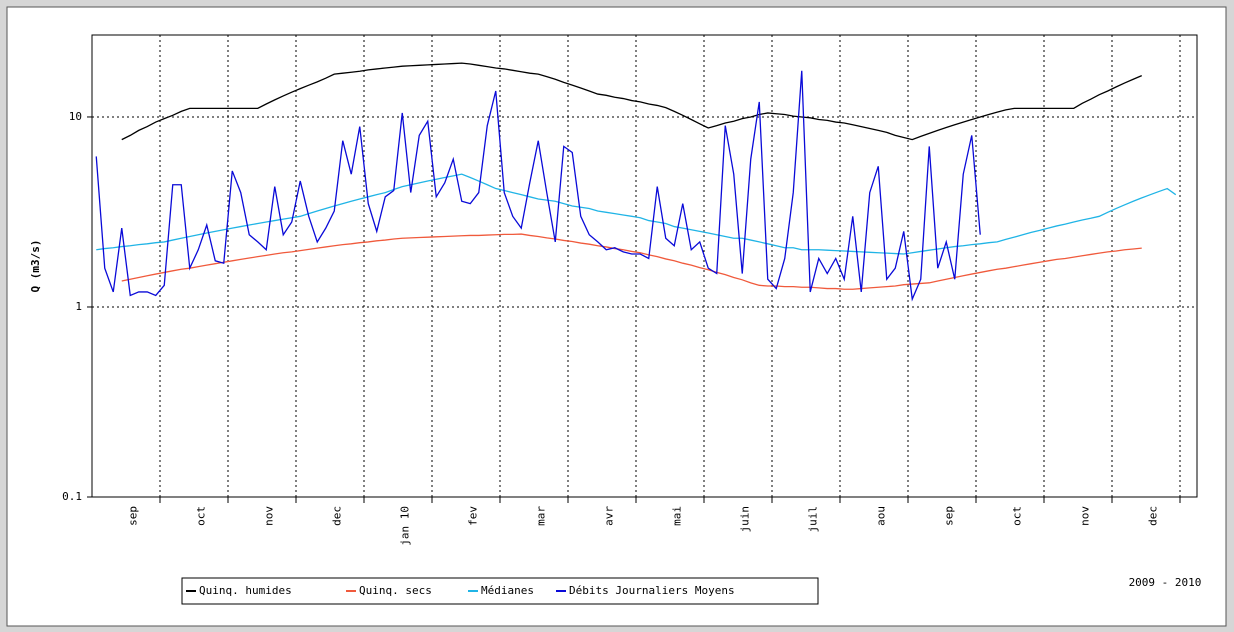 The width and height of the screenshot is (1234, 632). I want to click on legend-label: Quinq. secs, so click(395, 590).